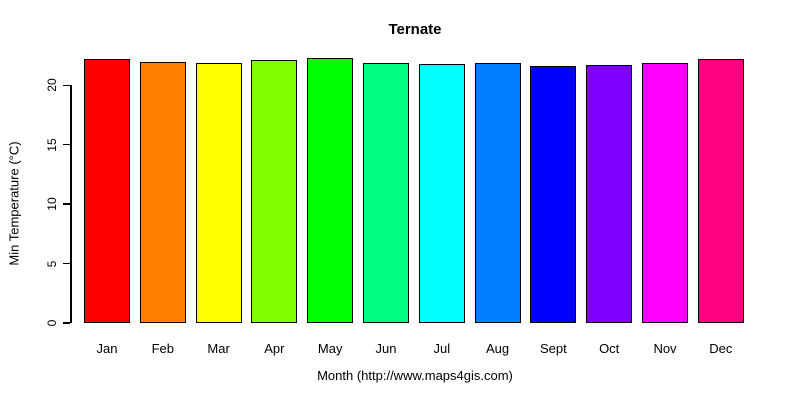 Image resolution: width=800 pixels, height=400 pixels. I want to click on bar-jan, so click(107, 191).